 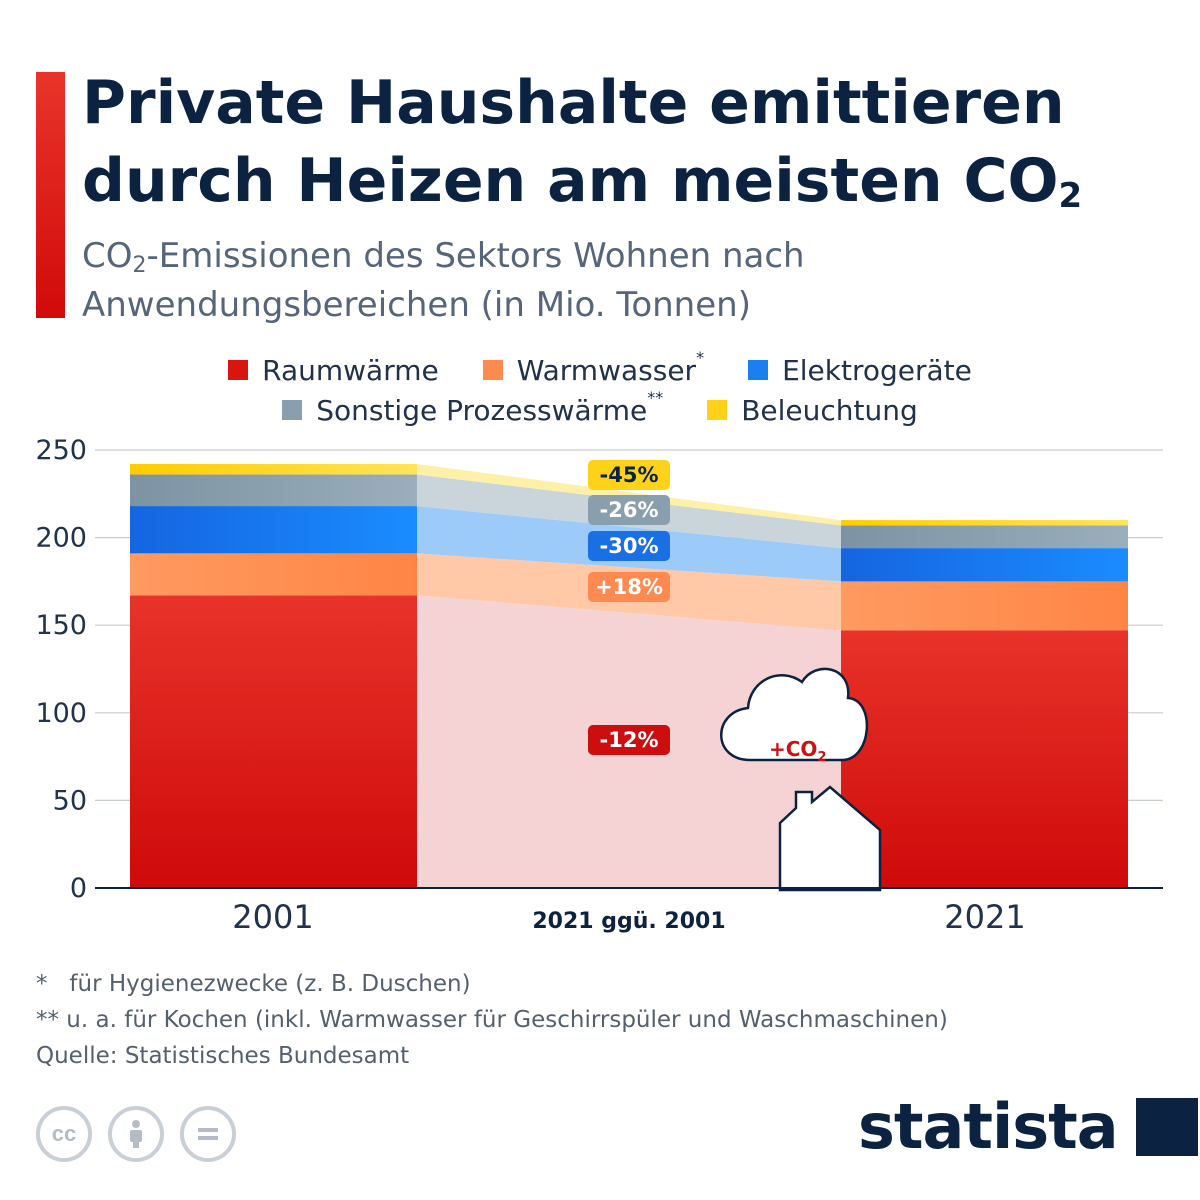 I want to click on change-badge-label: -30%, so click(x=629, y=546).